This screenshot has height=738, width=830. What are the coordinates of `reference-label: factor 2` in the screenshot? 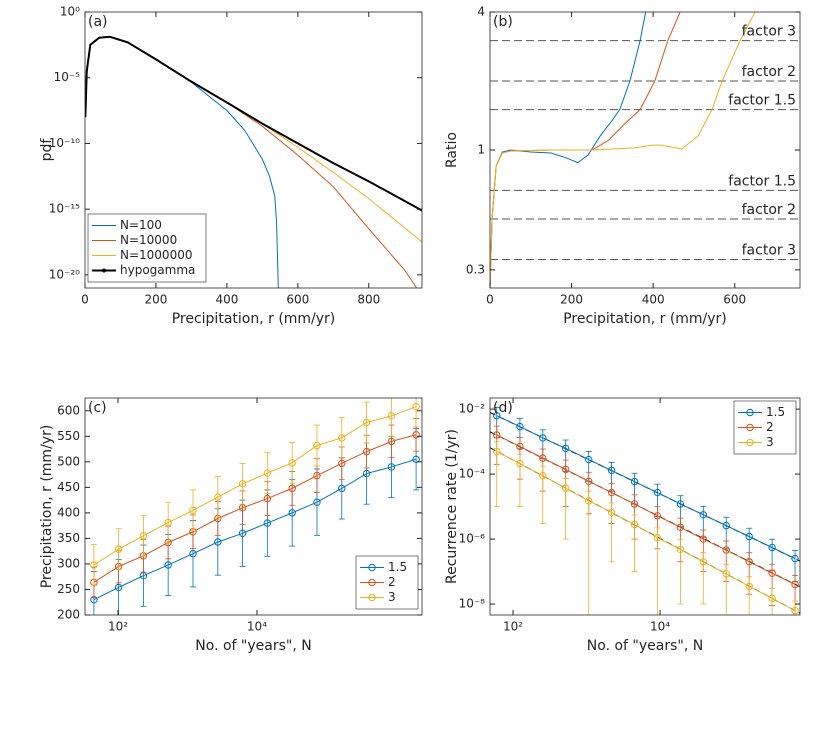 It's located at (769, 210).